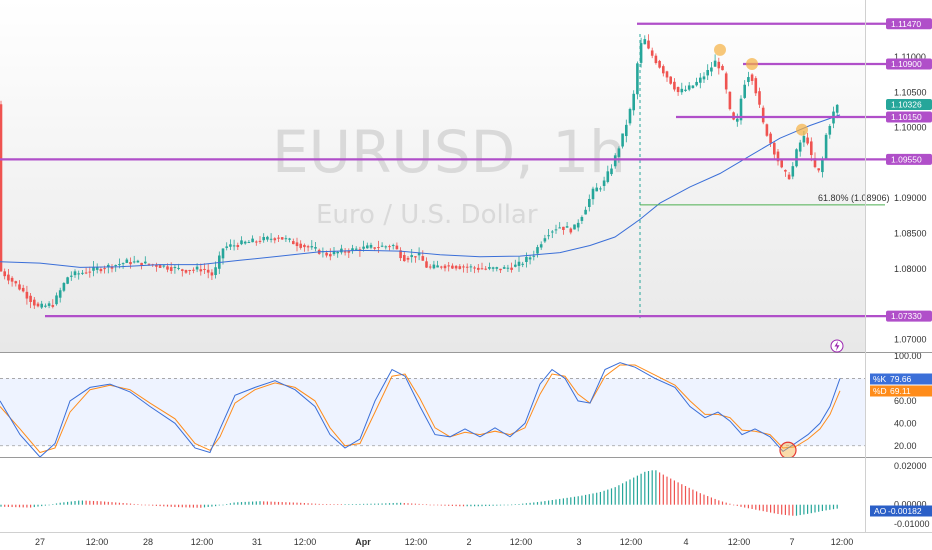 This screenshot has height=550, width=932. I want to click on price-axis-tick: 1.08000, so click(910, 269).